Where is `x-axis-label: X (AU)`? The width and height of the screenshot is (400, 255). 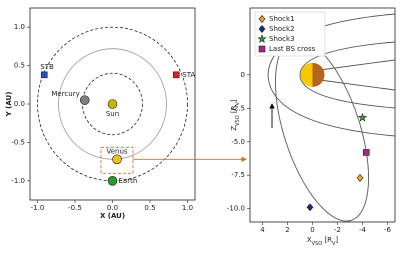 x-axis-label: X (AU) is located at coordinates (112, 216).